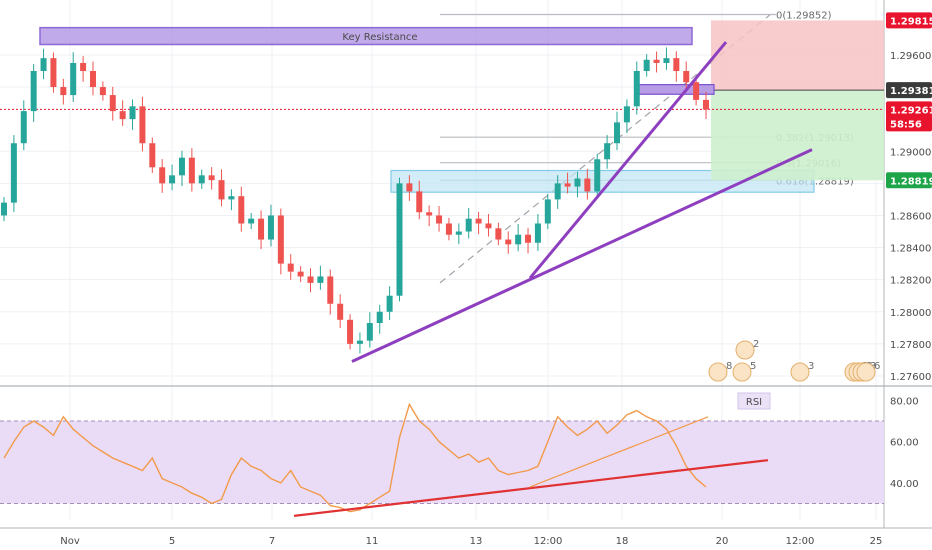 The height and width of the screenshot is (550, 932). I want to click on event-badge-label: 6, so click(877, 366).